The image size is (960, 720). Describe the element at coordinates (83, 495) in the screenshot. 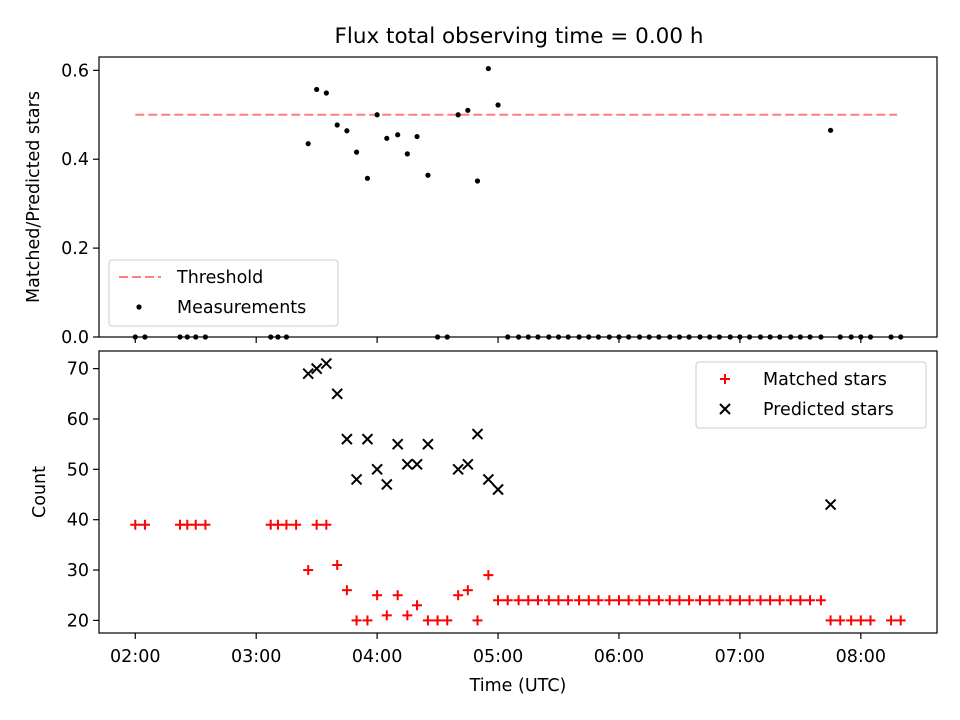

I see `count-panel-y-axis: 20 30 40 50 60 70` at that location.